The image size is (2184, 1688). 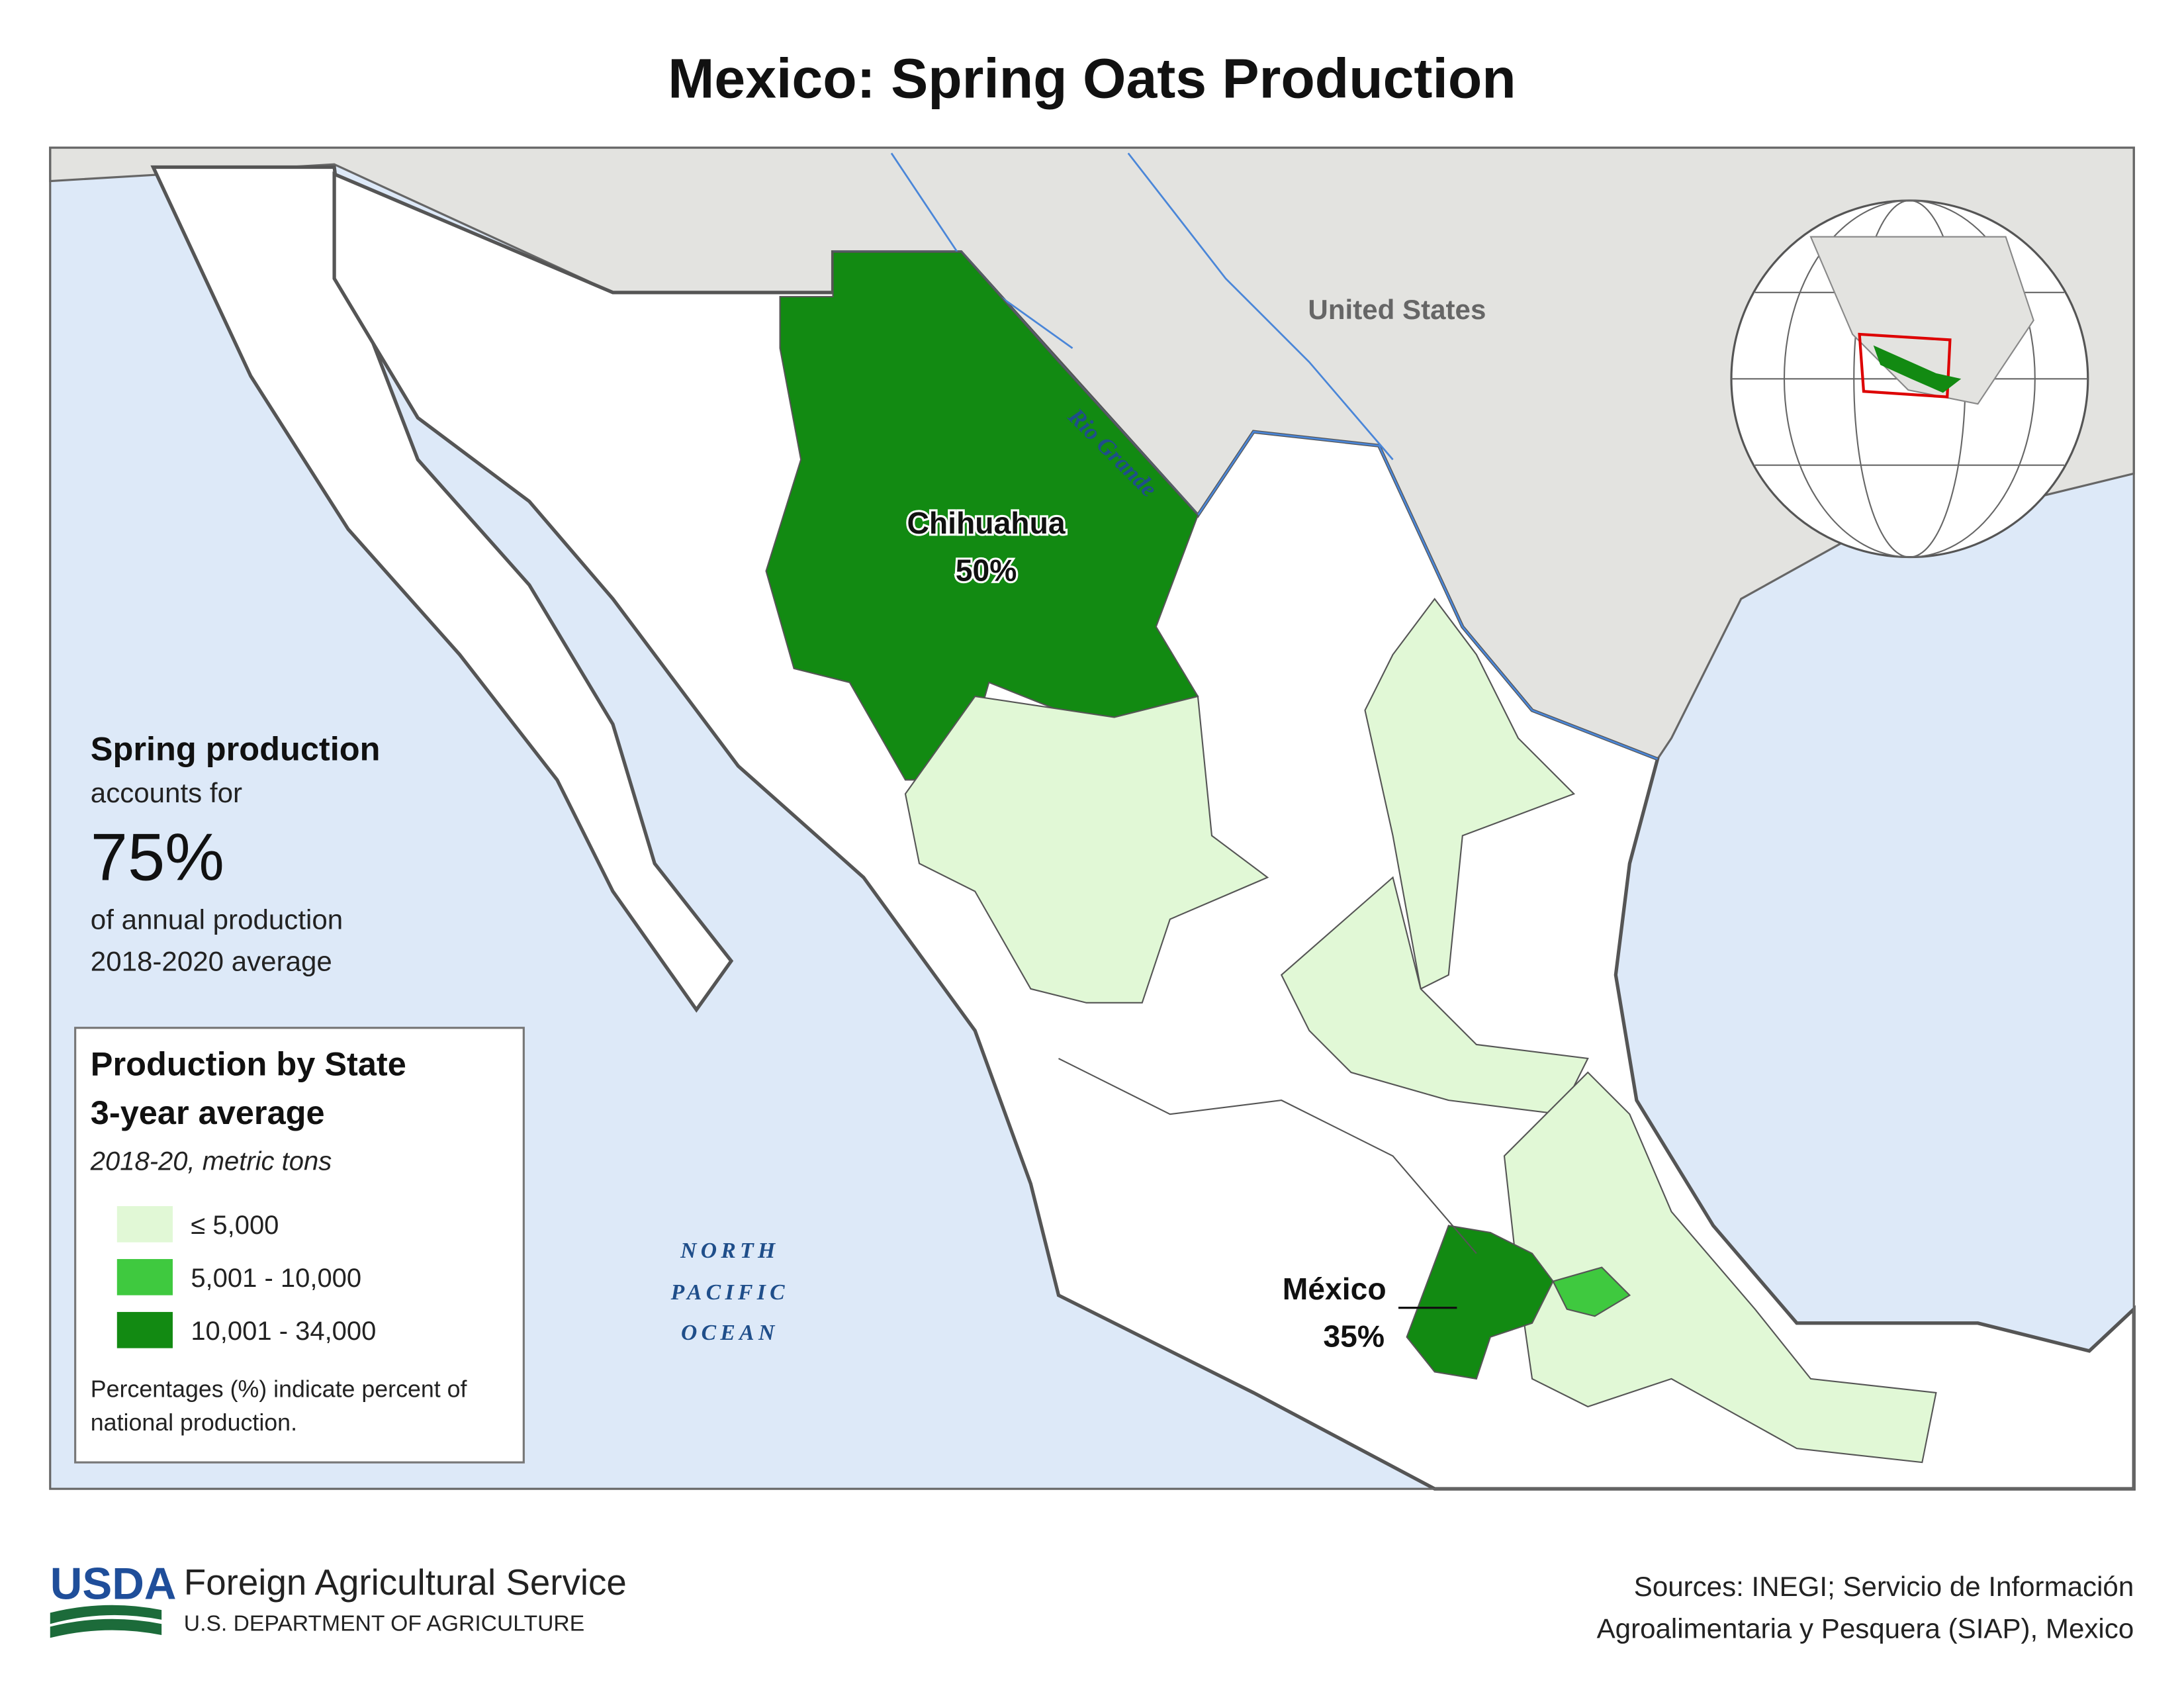 I want to click on legend-label: ≤ 5,000, so click(x=235, y=1225).